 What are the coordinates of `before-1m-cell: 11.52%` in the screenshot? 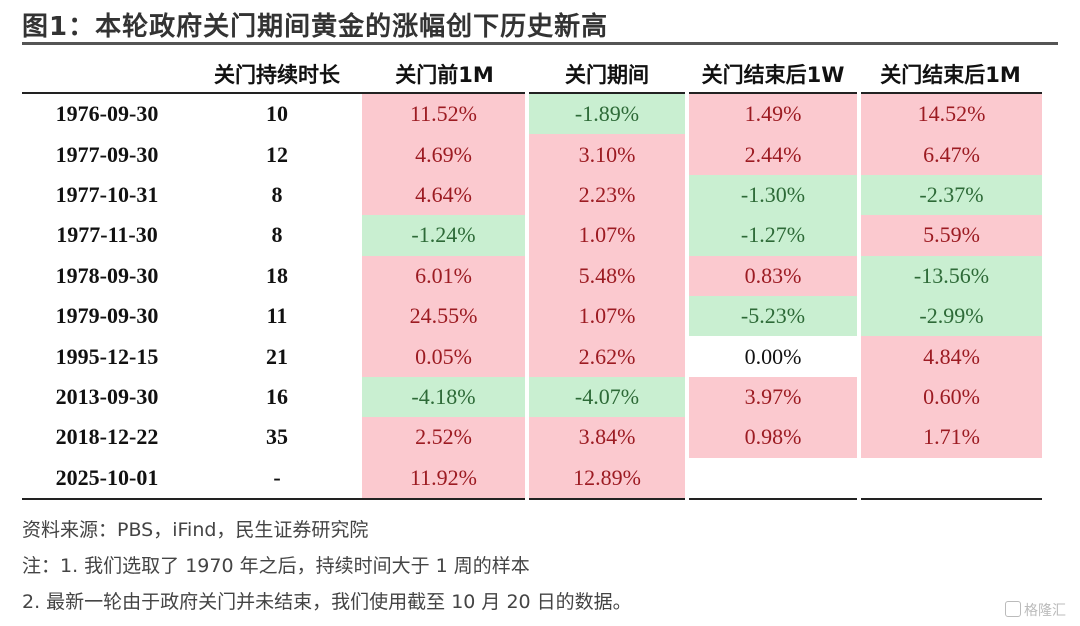 It's located at (445, 114).